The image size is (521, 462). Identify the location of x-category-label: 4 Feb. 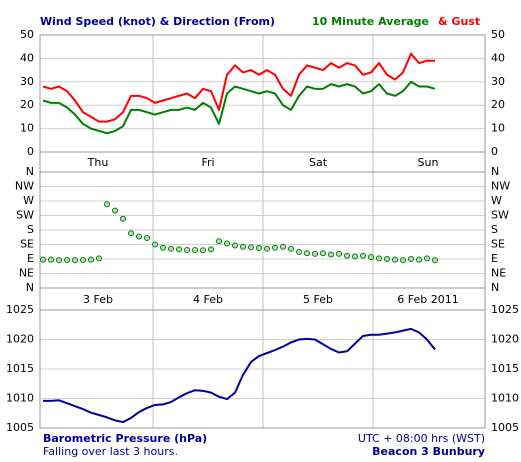
(208, 299).